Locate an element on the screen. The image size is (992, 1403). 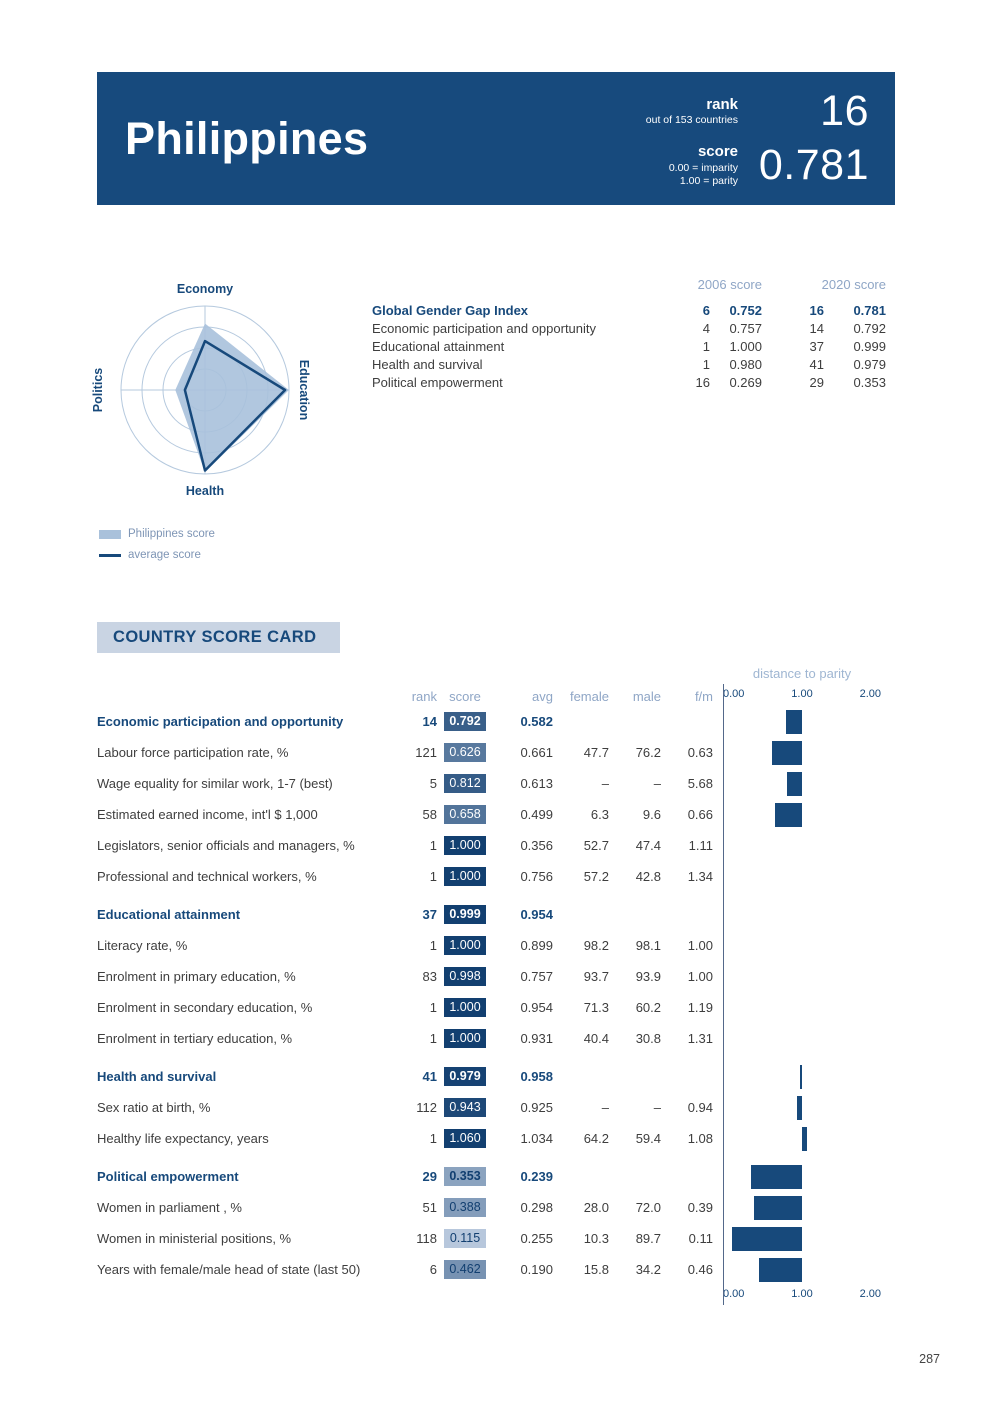
row-female: 15.8 is located at coordinates (596, 1269).